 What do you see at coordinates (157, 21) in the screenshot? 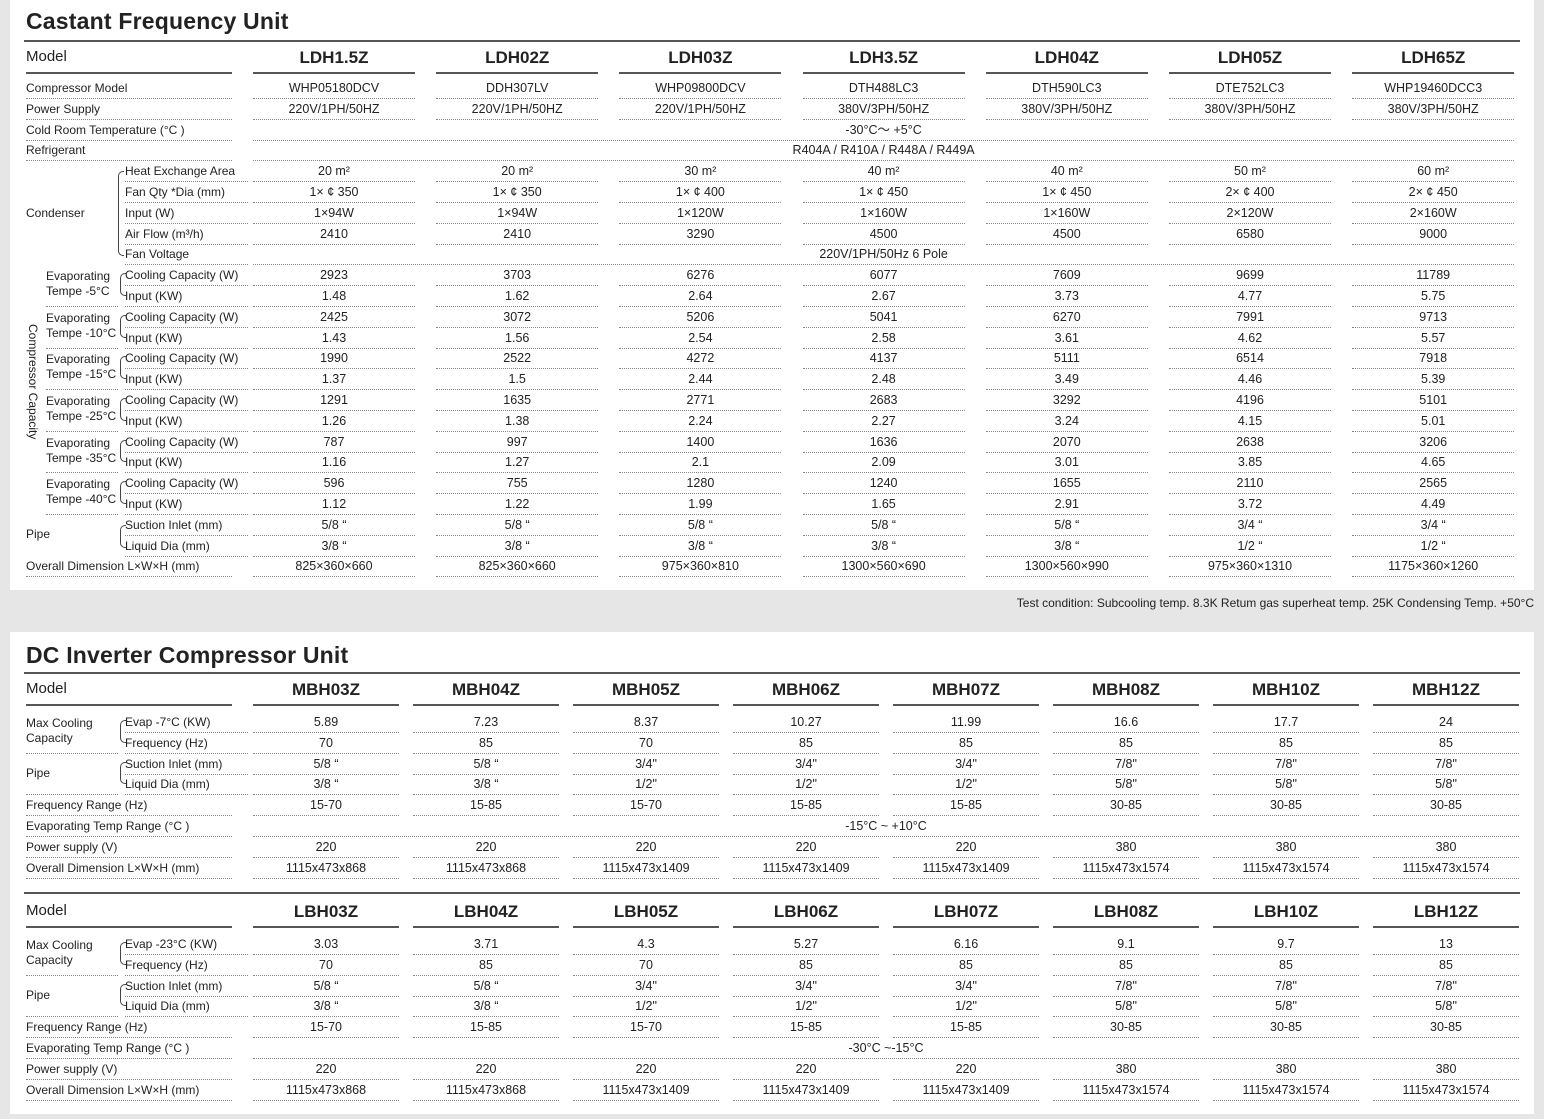
I see `section-title: Castant Frequency Unit` at bounding box center [157, 21].